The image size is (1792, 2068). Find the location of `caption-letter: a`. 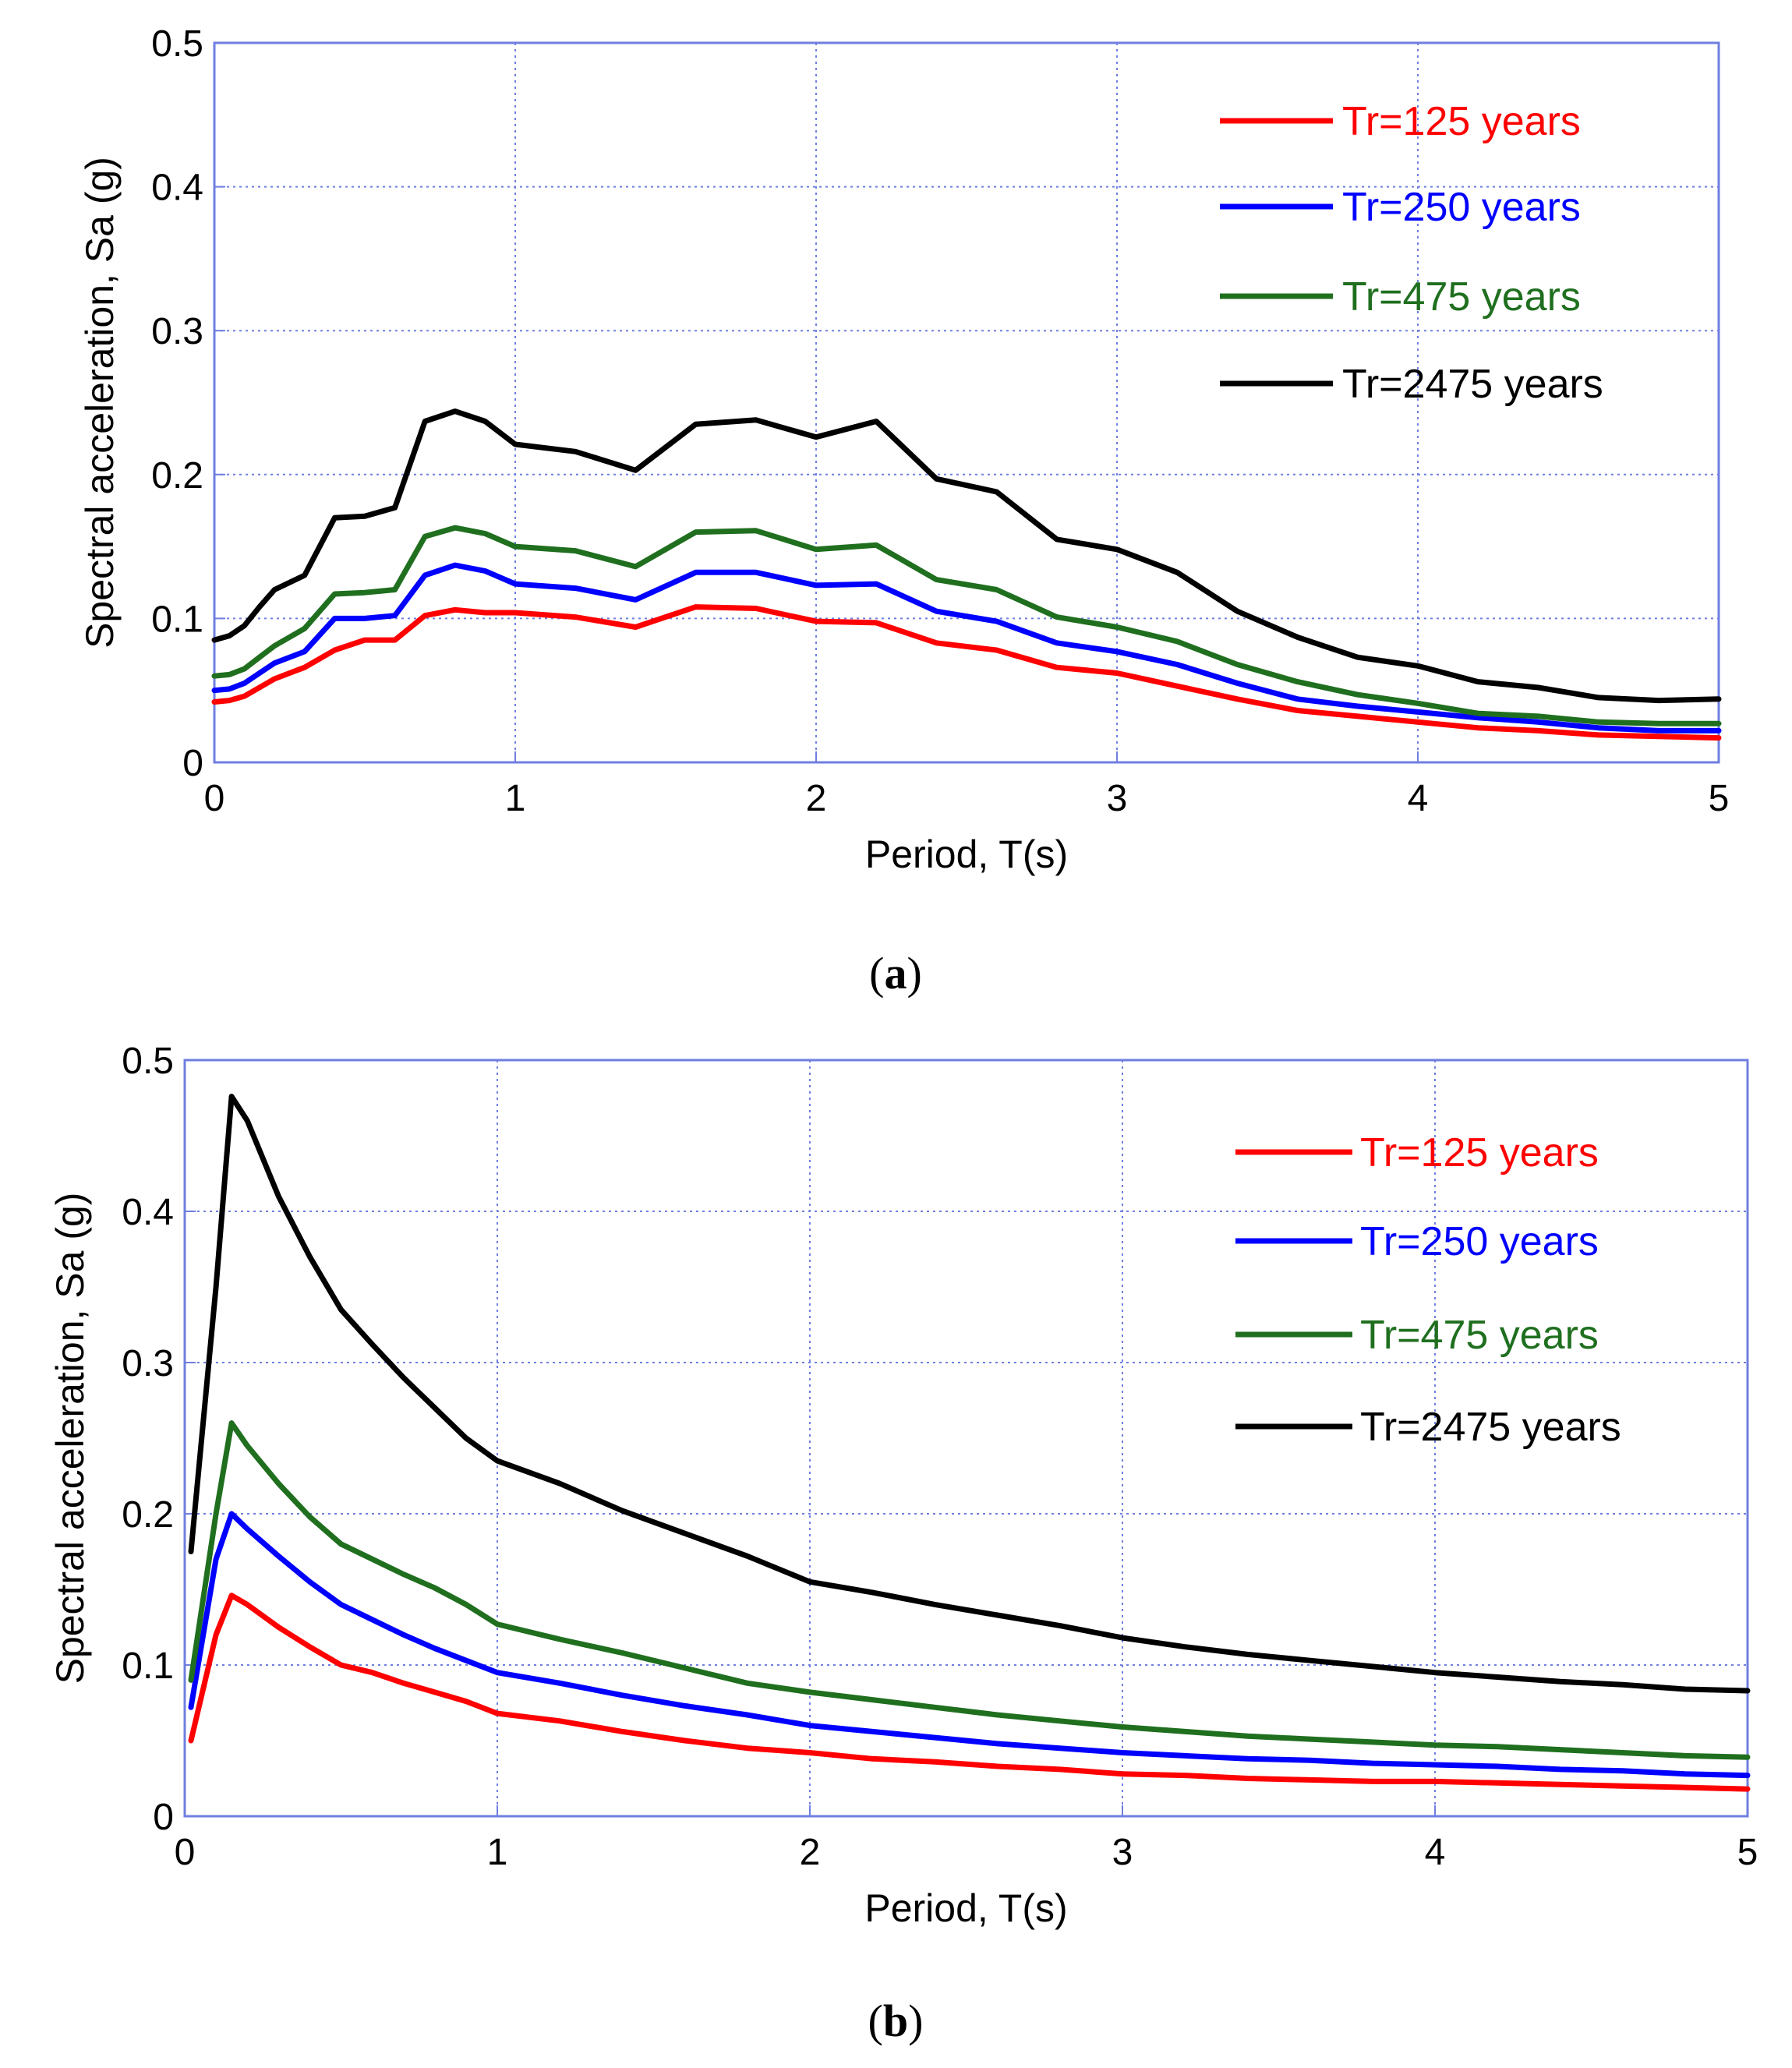

caption-letter: a is located at coordinates (896, 973).